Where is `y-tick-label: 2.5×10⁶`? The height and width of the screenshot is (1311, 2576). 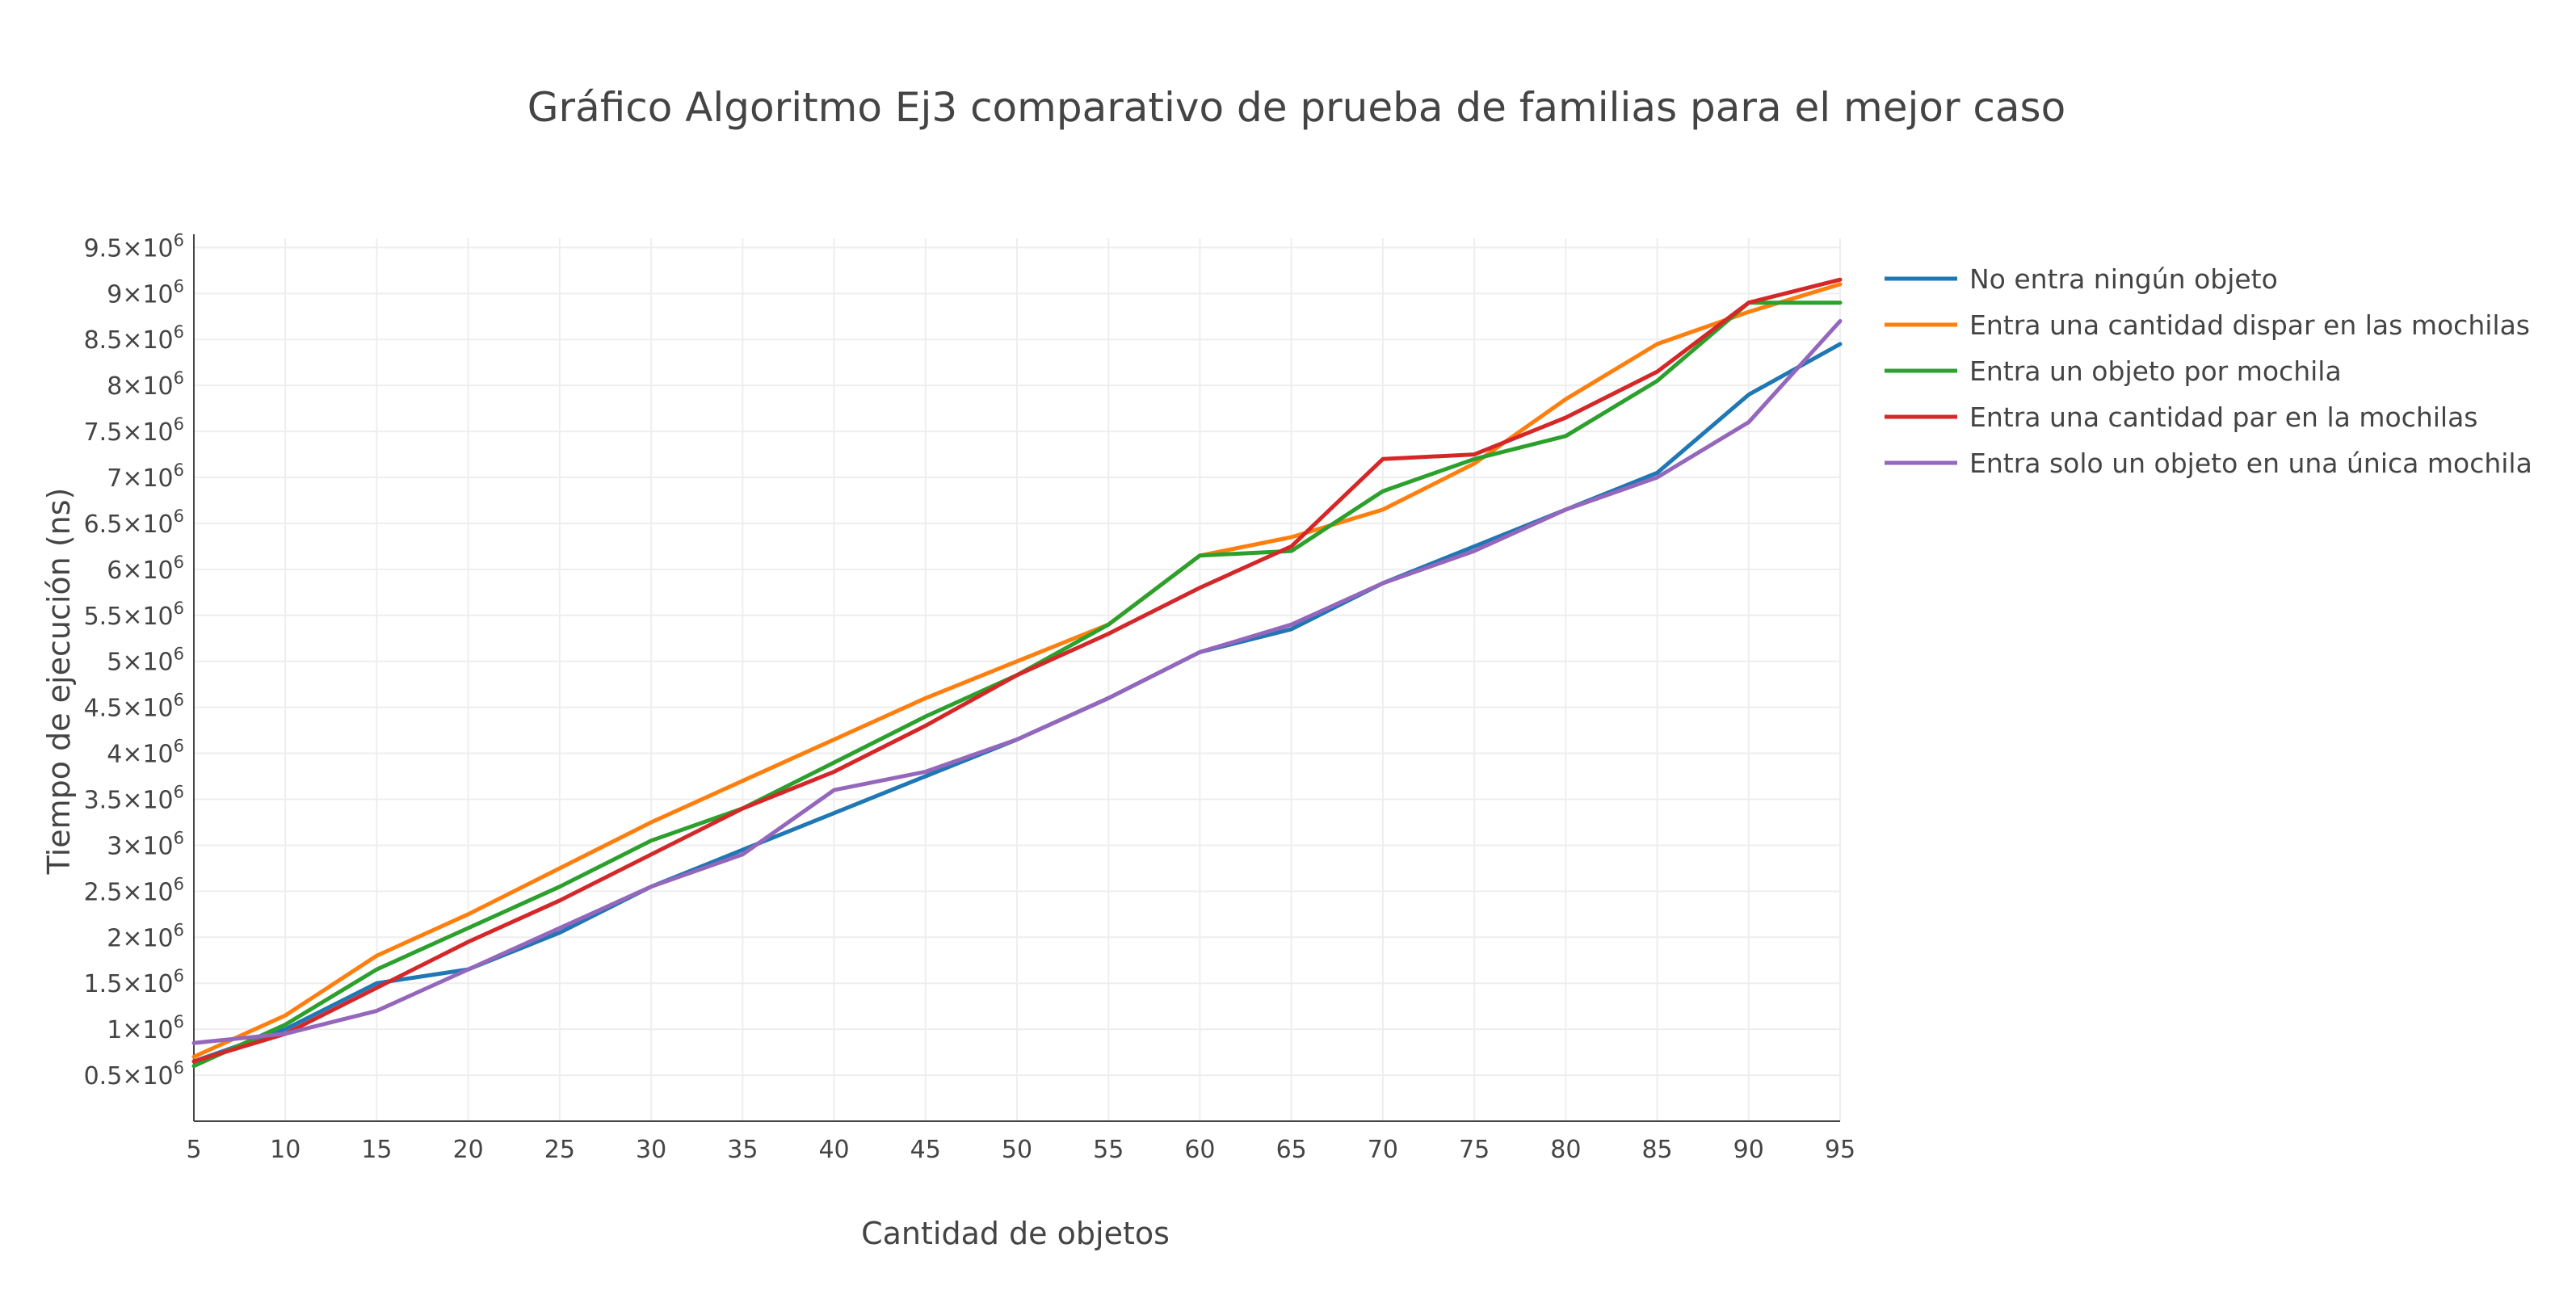
y-tick-label: 2.5×10⁶ is located at coordinates (134, 890).